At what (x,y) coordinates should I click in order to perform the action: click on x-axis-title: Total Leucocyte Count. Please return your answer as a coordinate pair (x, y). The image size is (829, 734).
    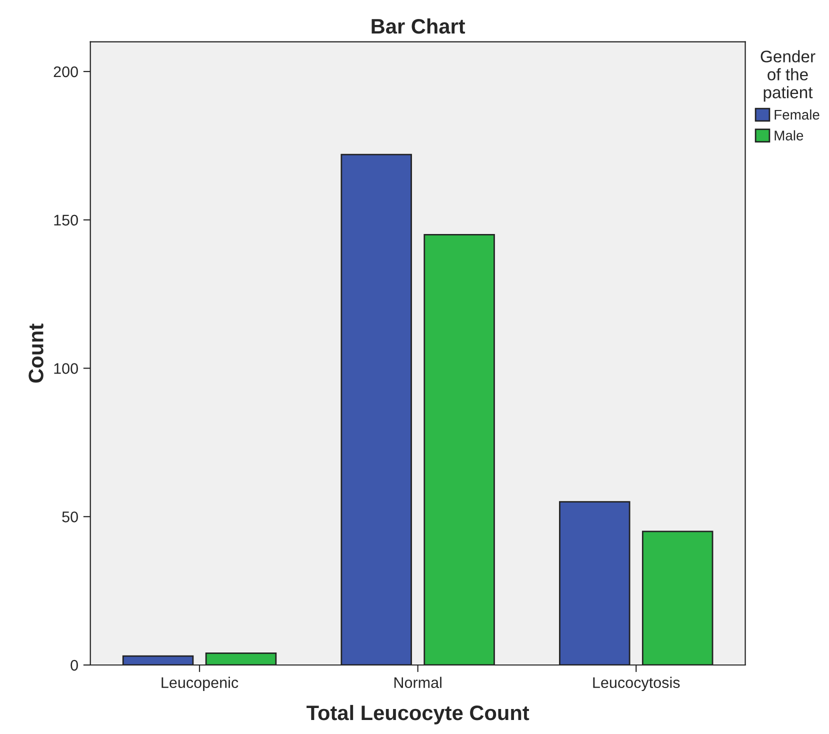
    Looking at the image, I should click on (418, 714).